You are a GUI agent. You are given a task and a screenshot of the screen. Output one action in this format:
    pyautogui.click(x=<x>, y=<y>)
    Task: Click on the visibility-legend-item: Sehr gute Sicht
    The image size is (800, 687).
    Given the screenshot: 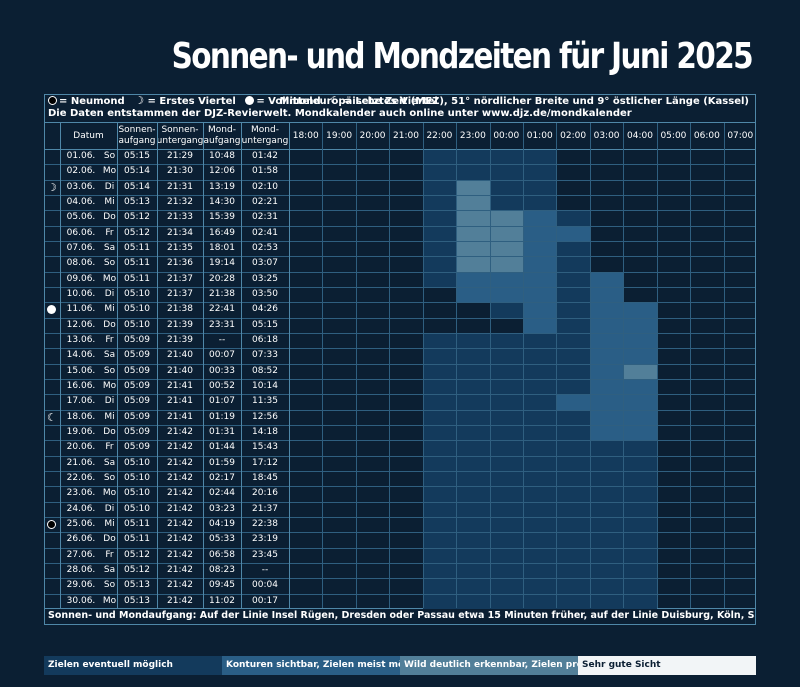 What is the action you would take?
    pyautogui.click(x=667, y=665)
    